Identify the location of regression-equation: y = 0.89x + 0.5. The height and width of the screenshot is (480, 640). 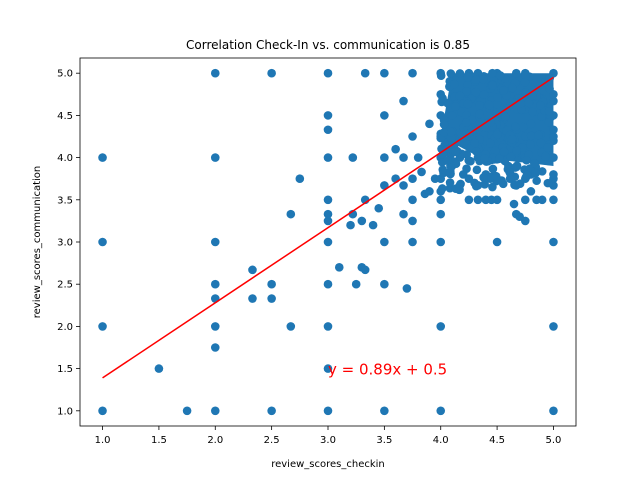
(387, 370).